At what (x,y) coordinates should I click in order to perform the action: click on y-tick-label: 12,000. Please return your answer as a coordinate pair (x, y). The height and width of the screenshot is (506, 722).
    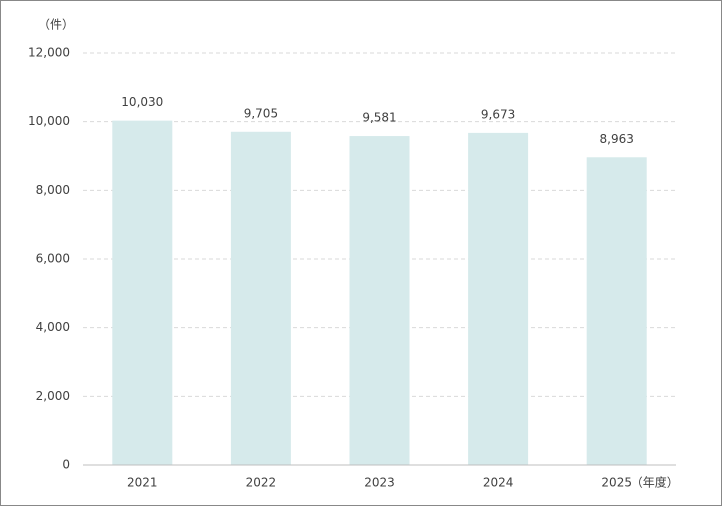
    Looking at the image, I should click on (49, 53).